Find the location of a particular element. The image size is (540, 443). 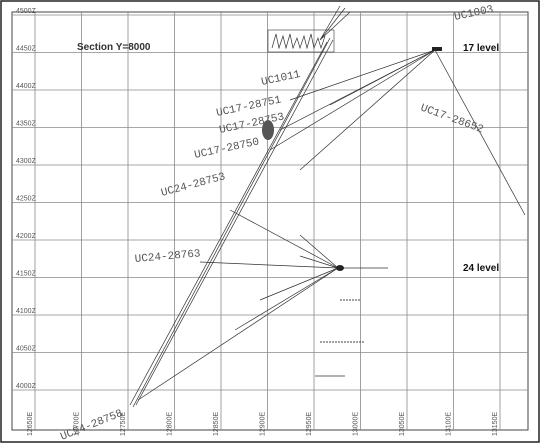

x-axis-label: 12900E is located at coordinates (263, 424).